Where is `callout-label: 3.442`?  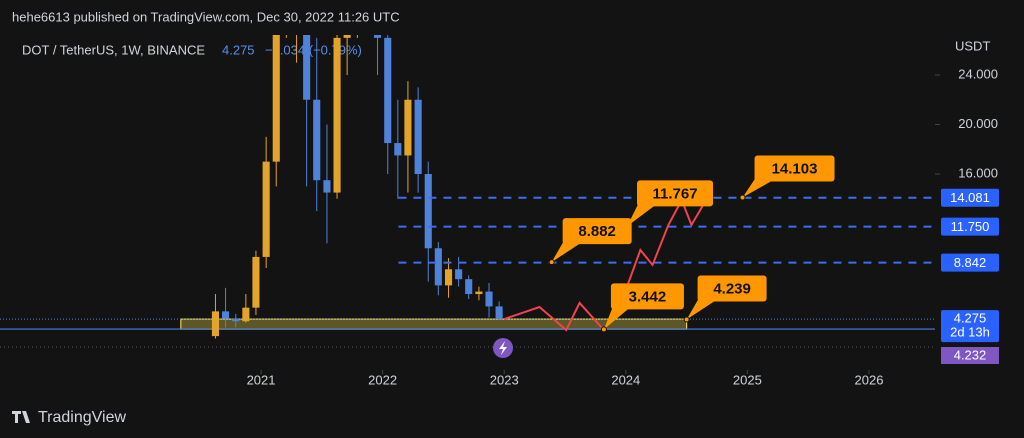
callout-label: 3.442 is located at coordinates (648, 296).